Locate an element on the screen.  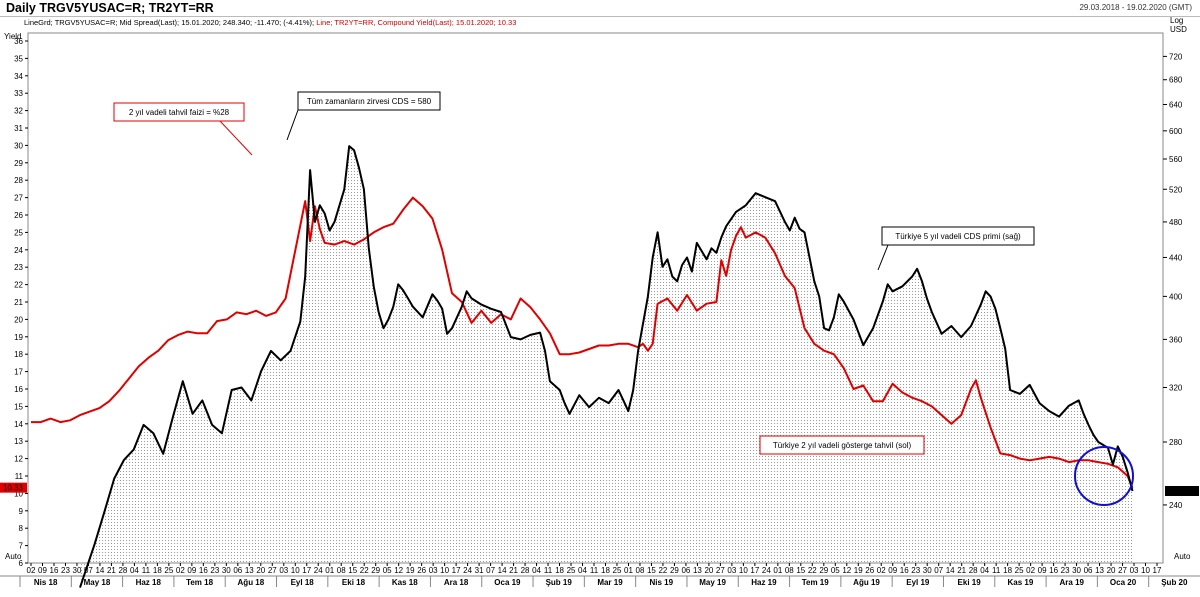
x-month-label: Eyl 18 is located at coordinates (303, 582).